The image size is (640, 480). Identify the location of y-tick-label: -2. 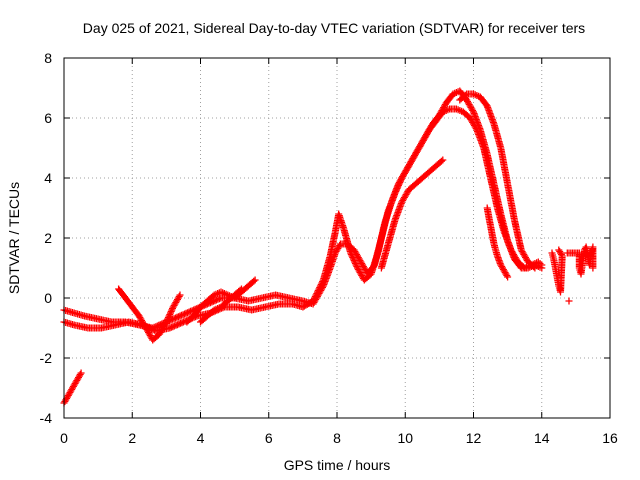
(46, 358).